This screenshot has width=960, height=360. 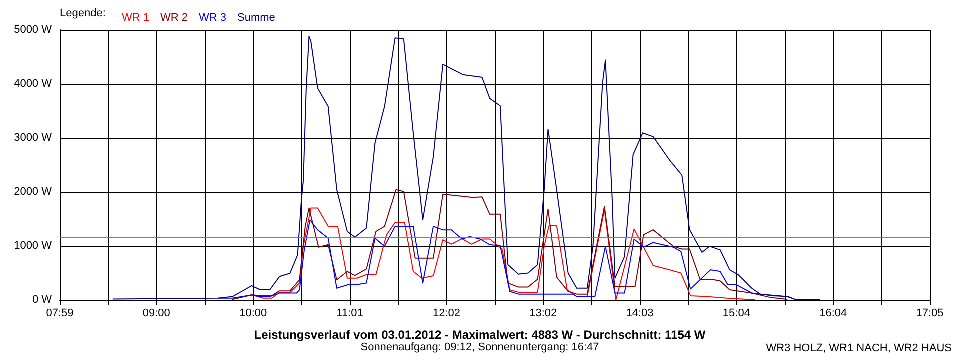 What do you see at coordinates (33, 138) in the screenshot?
I see `y-tick-label: 3000 W` at bounding box center [33, 138].